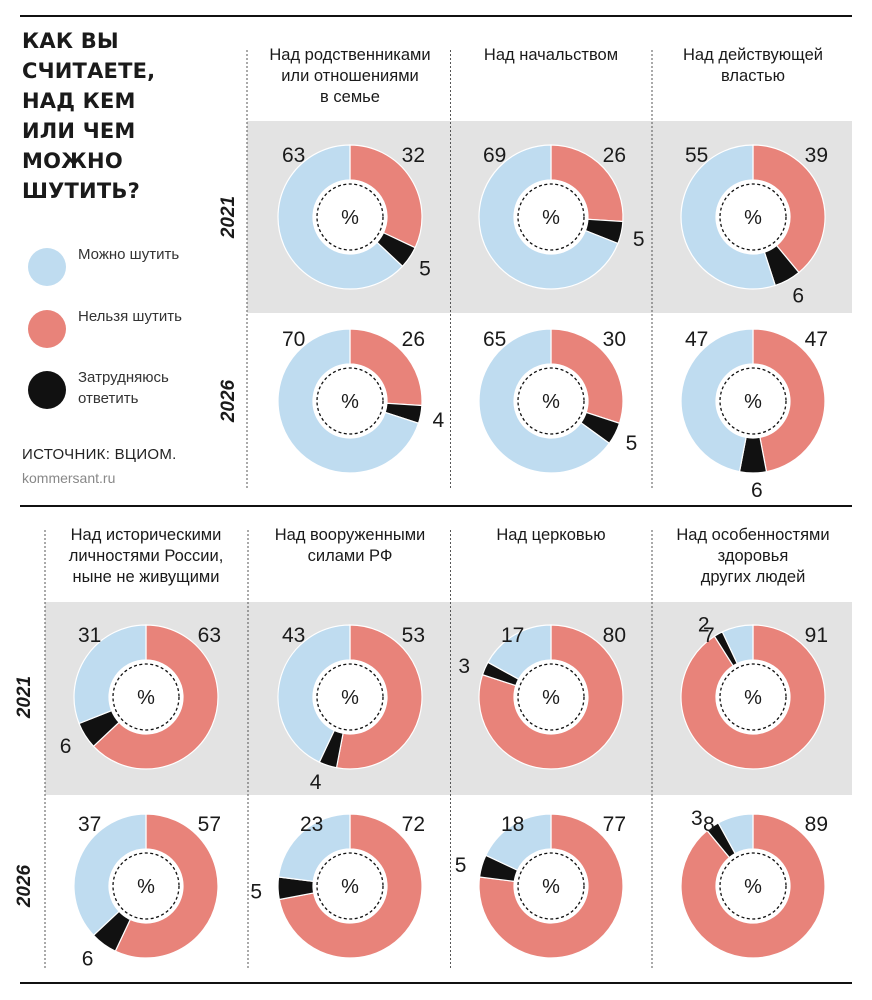  What do you see at coordinates (99, 454) in the screenshot?
I see `source-note: ИСТОЧНИК: ВЦИОМ.` at bounding box center [99, 454].